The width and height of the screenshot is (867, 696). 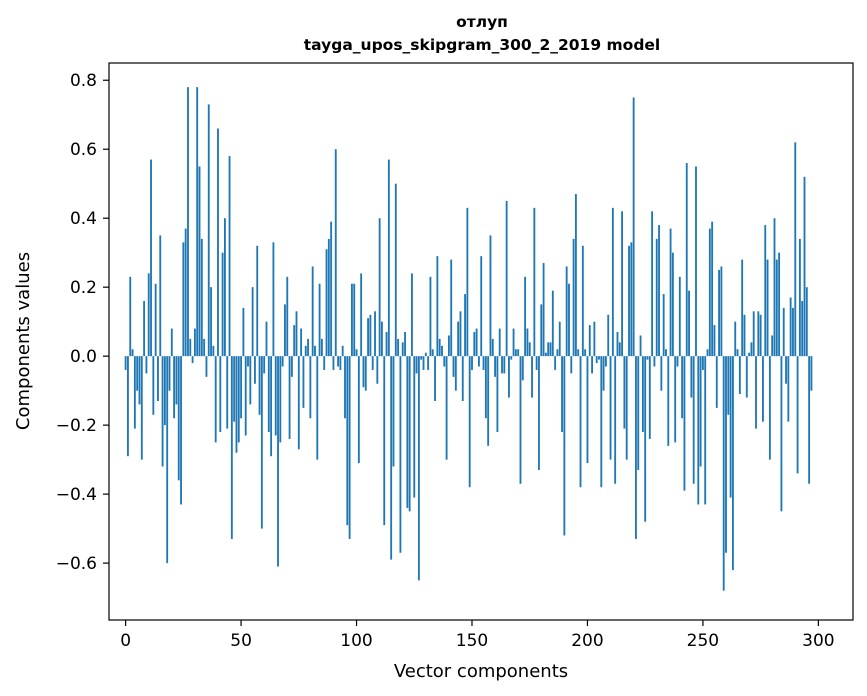 I want to click on x-tick-label: 300, so click(x=818, y=641).